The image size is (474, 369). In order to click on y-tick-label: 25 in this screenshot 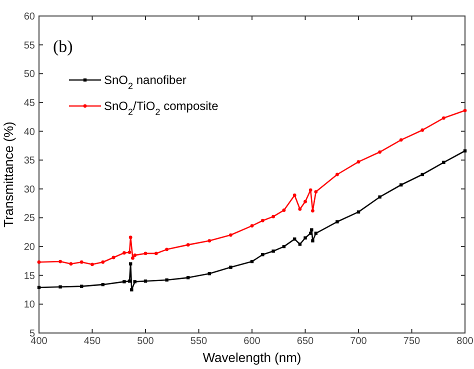, I will do `click(30, 218)`.